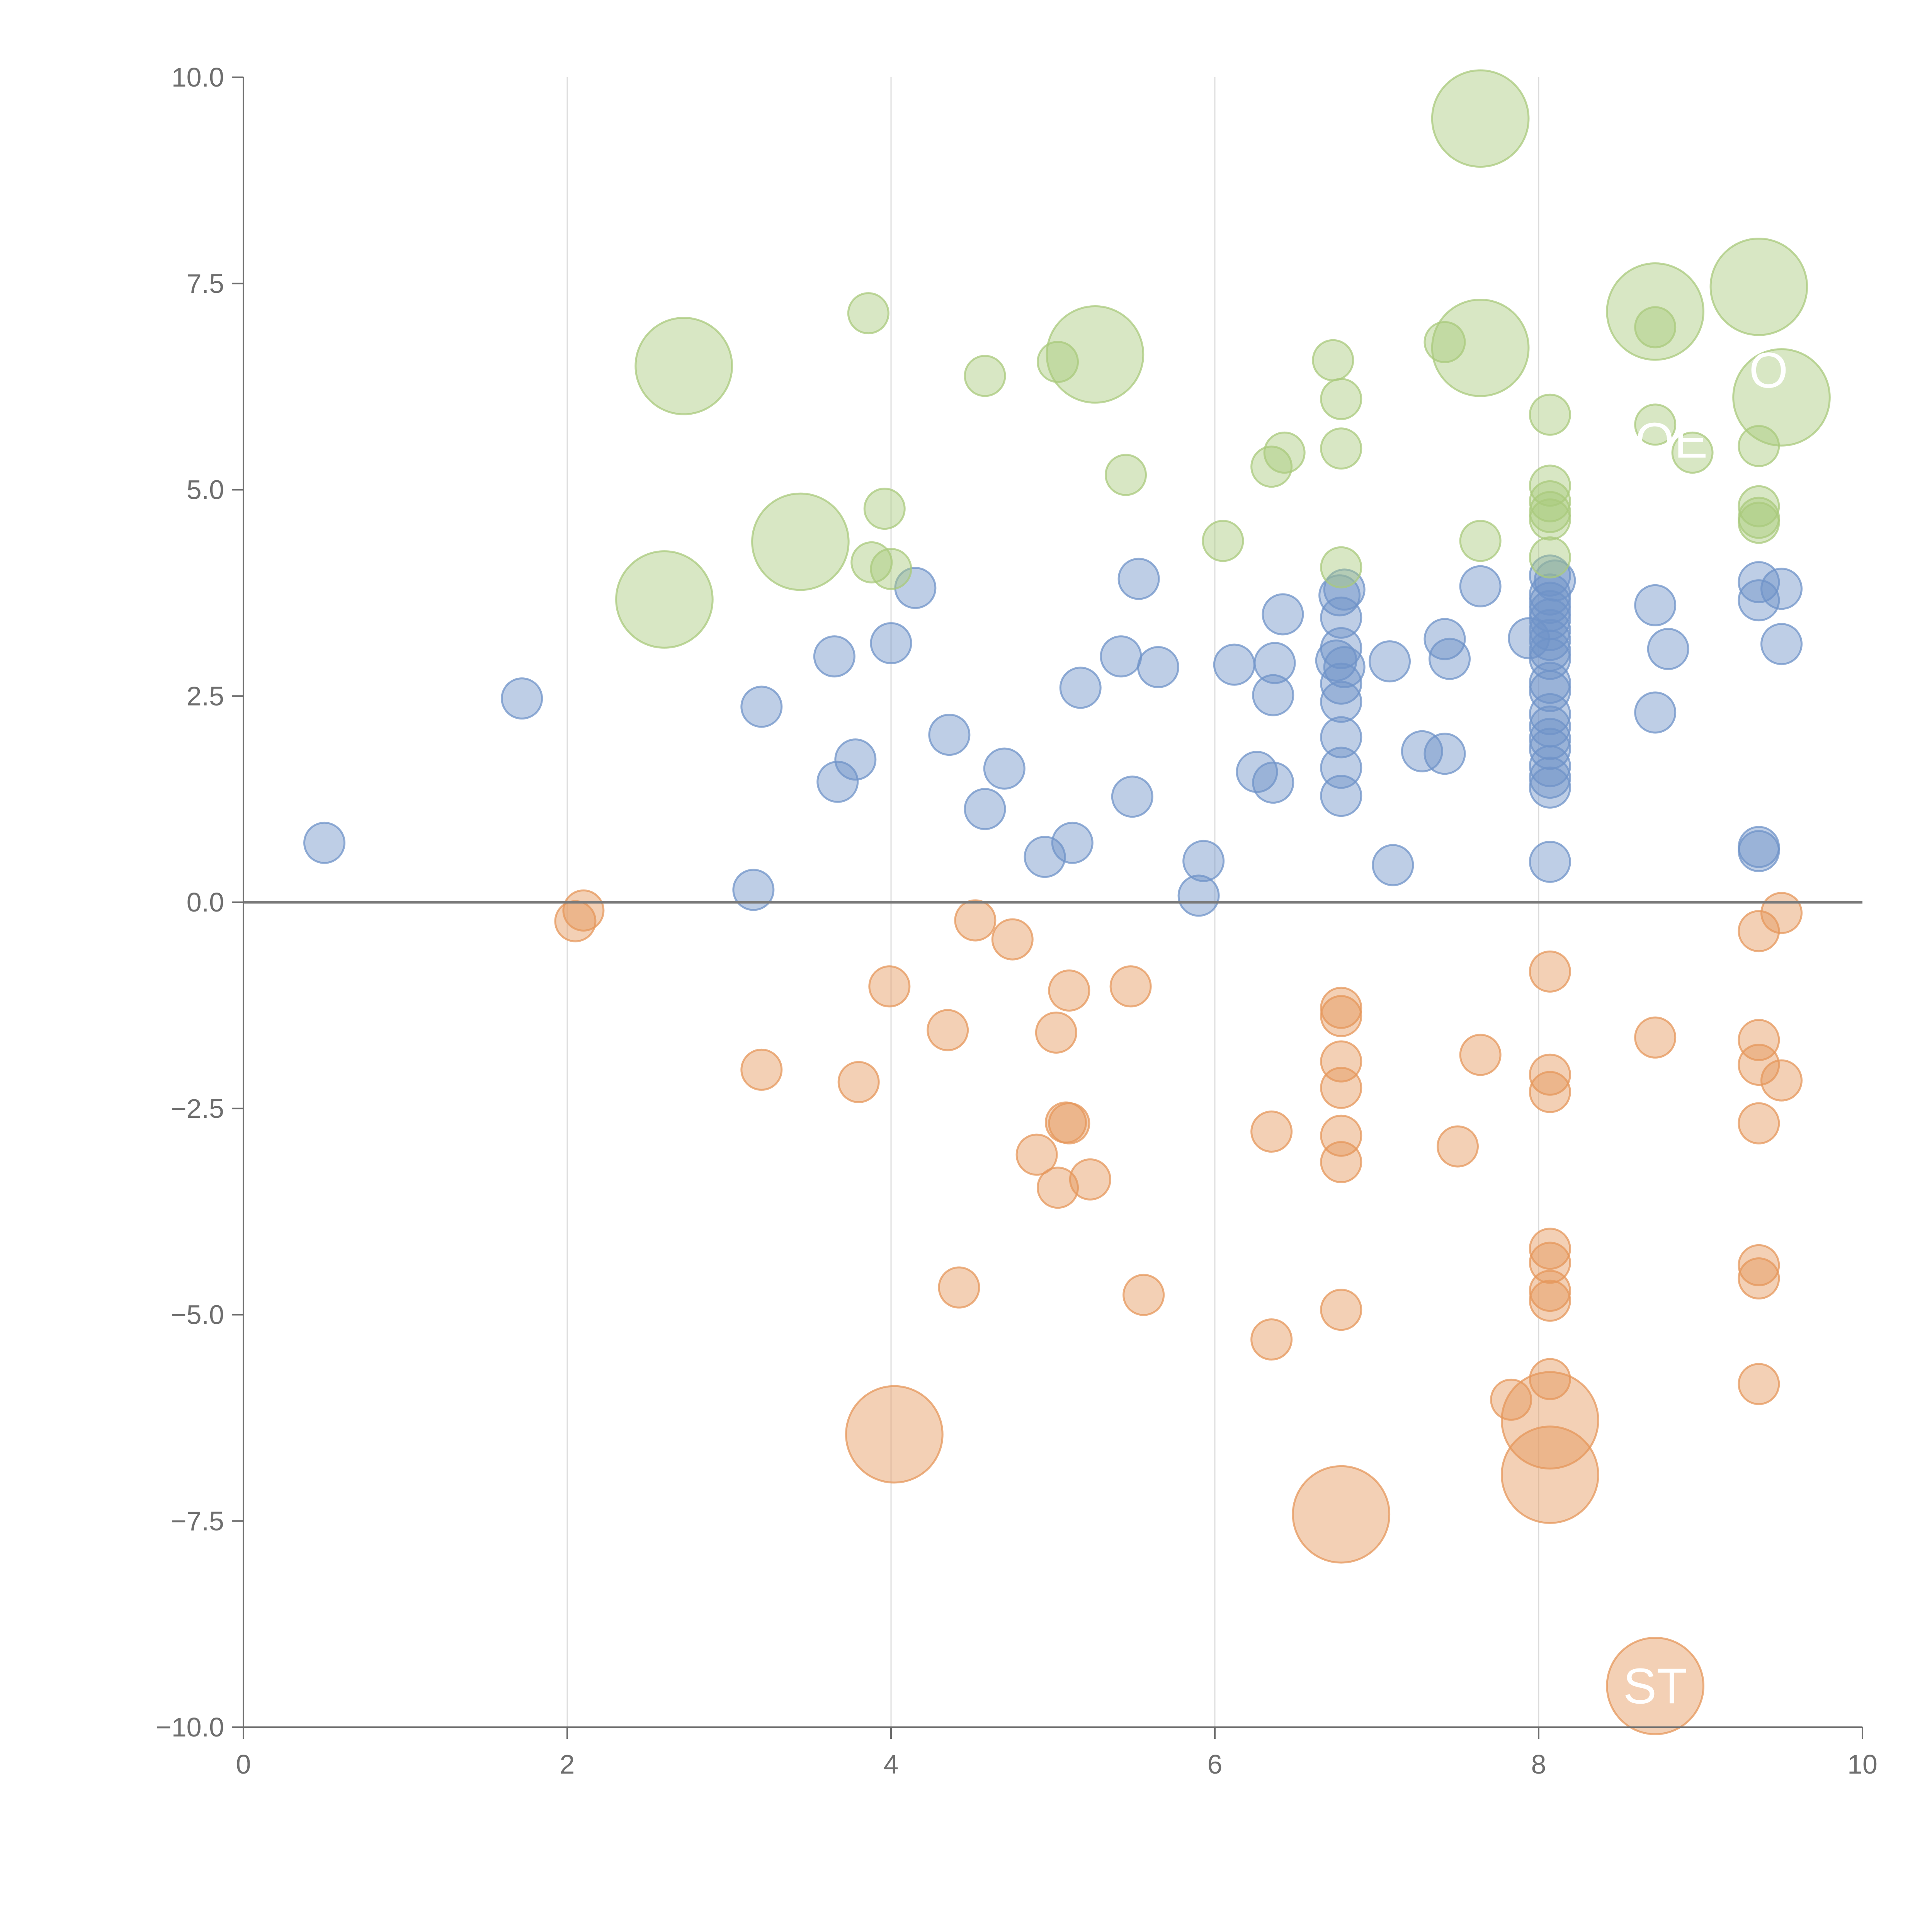 The height and width of the screenshot is (1932, 1932). I want to click on y-tick-label: 0.0, so click(205, 902).